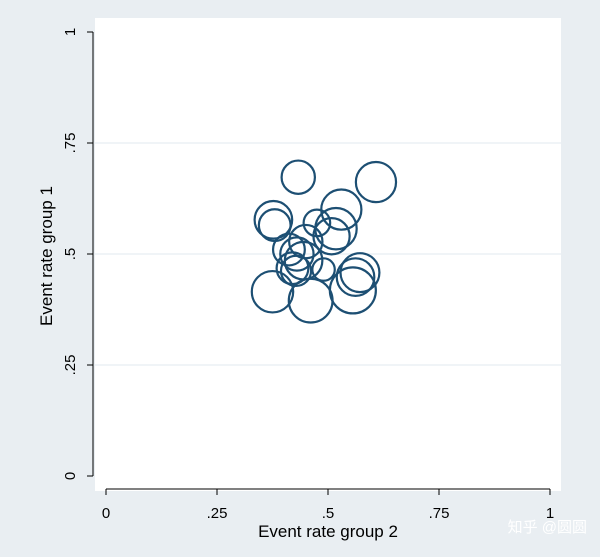  Describe the element at coordinates (550, 513) in the screenshot. I see `x-tick-label-4: 1` at that location.